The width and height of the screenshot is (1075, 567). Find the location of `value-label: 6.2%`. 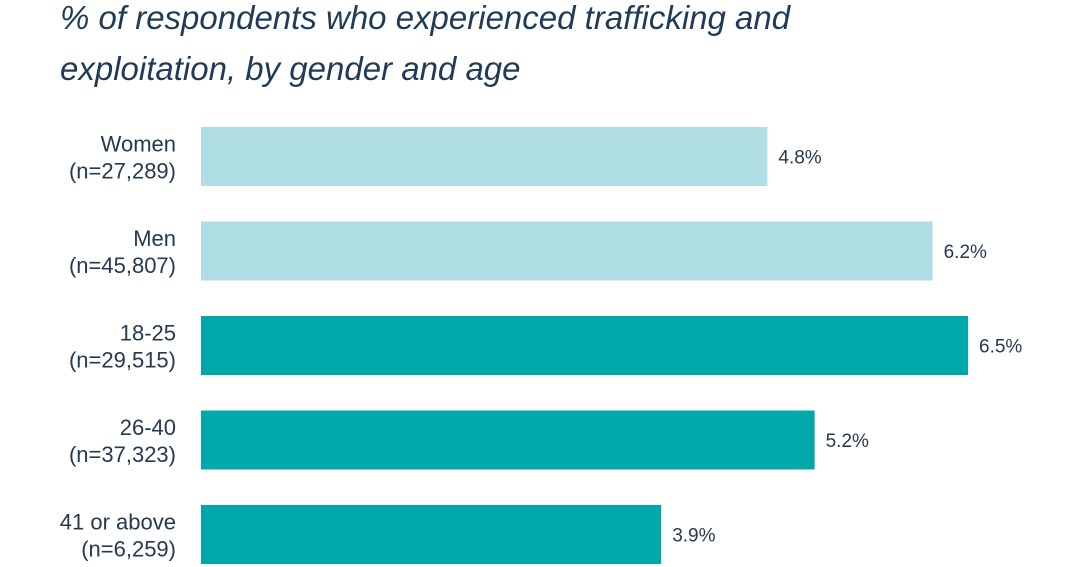

value-label: 6.2% is located at coordinates (965, 252).